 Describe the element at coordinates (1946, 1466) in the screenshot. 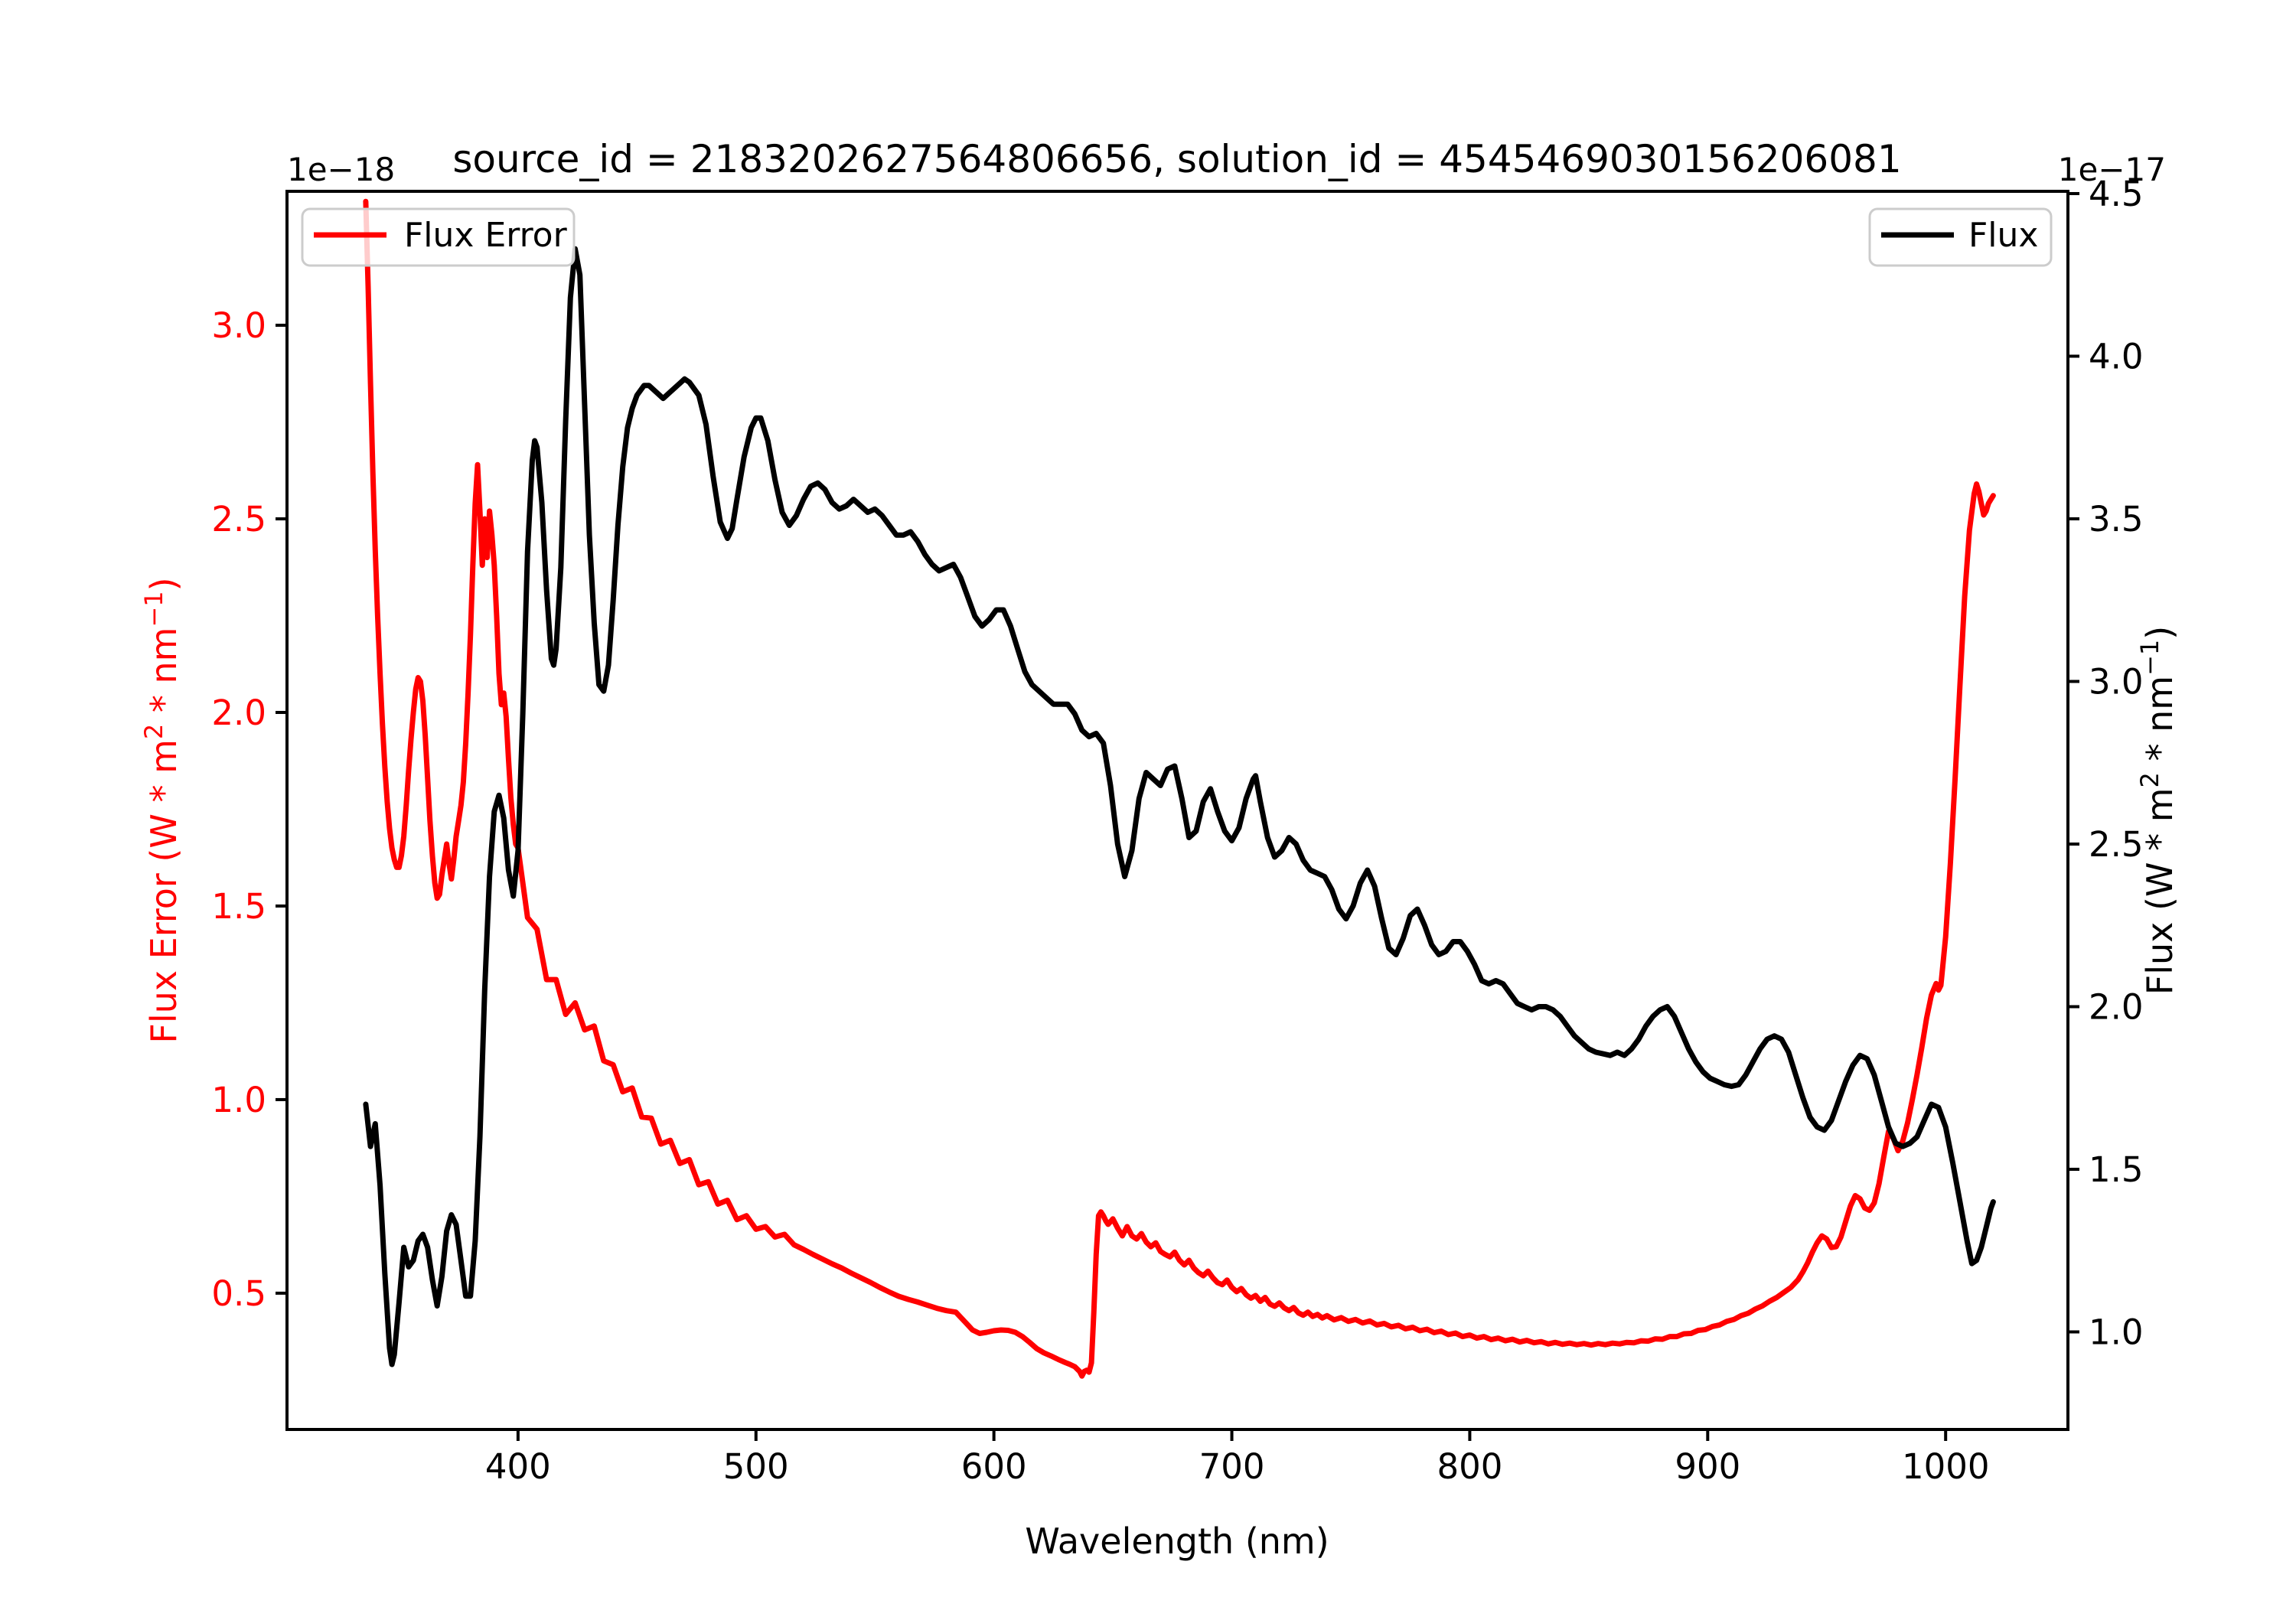

I see `x-tick-label: 1000` at that location.